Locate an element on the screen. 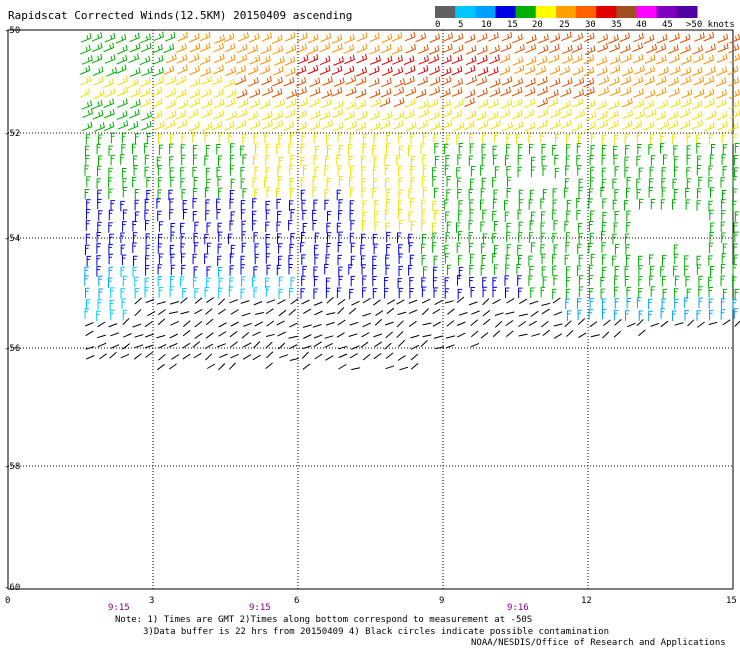  legend-label: 35 is located at coordinates (616, 25).